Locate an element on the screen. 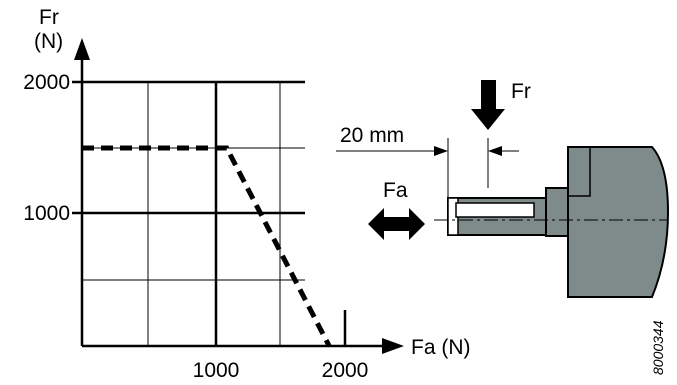  y-tick-label-1000: 1000 is located at coordinates (46, 213).